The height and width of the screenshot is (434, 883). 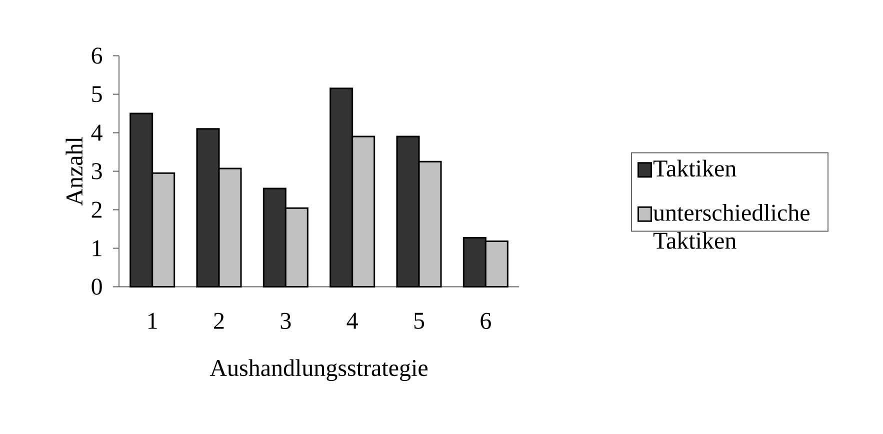 What do you see at coordinates (97, 94) in the screenshot?
I see `y-tick-label: 5` at bounding box center [97, 94].